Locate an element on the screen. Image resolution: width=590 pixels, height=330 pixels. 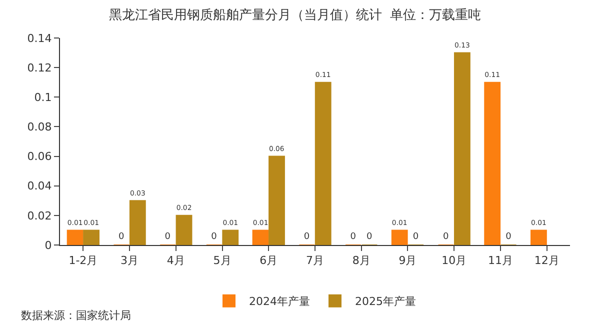
y-tick-label: 0.14 is located at coordinates (39, 38).